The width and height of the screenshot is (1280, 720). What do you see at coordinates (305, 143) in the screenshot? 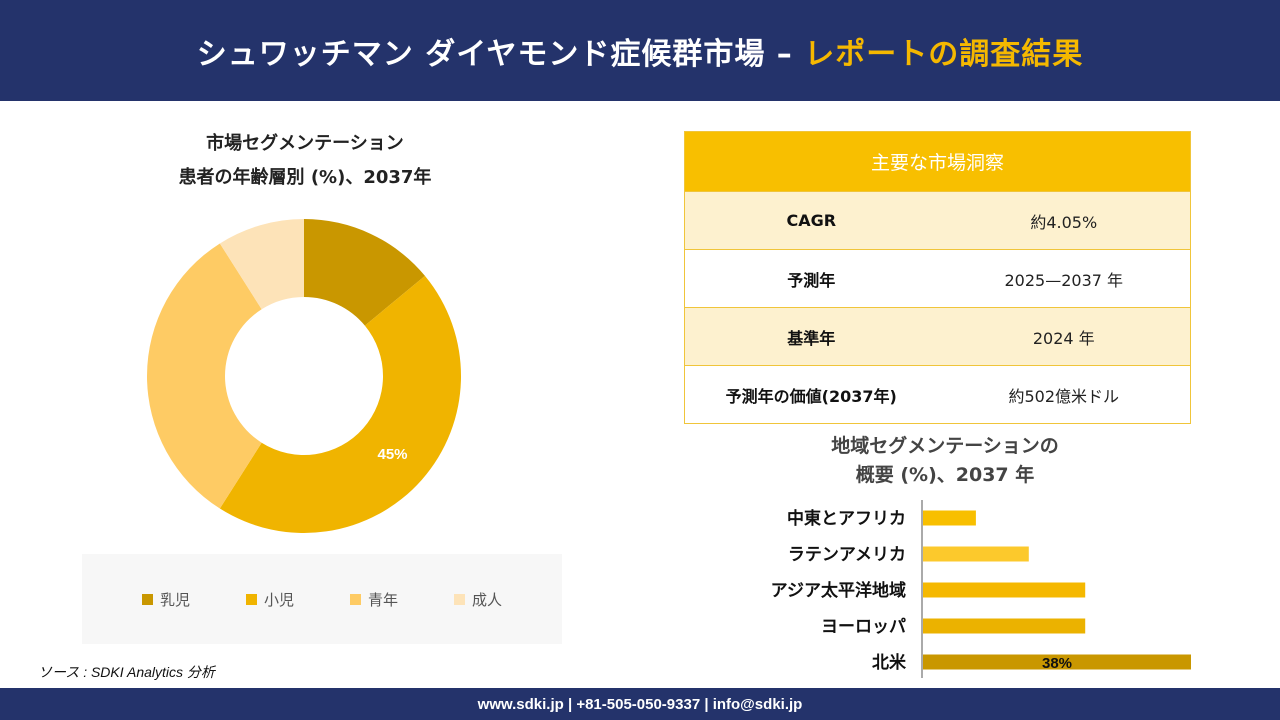
I see `donut-title-line1: 市場セグメンテーション` at bounding box center [305, 143].